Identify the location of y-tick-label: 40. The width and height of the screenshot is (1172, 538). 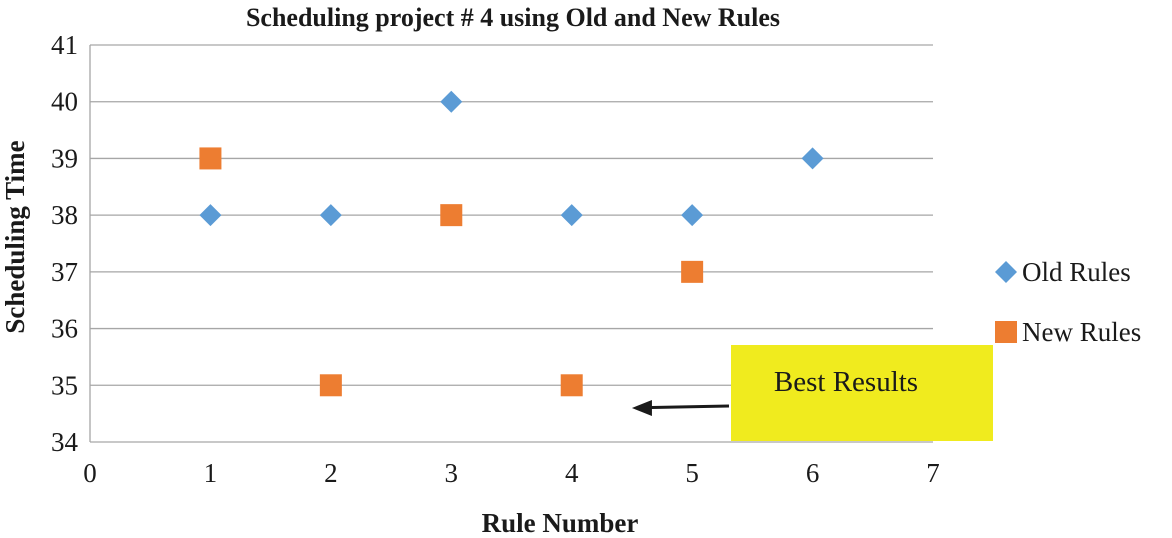
(64, 102).